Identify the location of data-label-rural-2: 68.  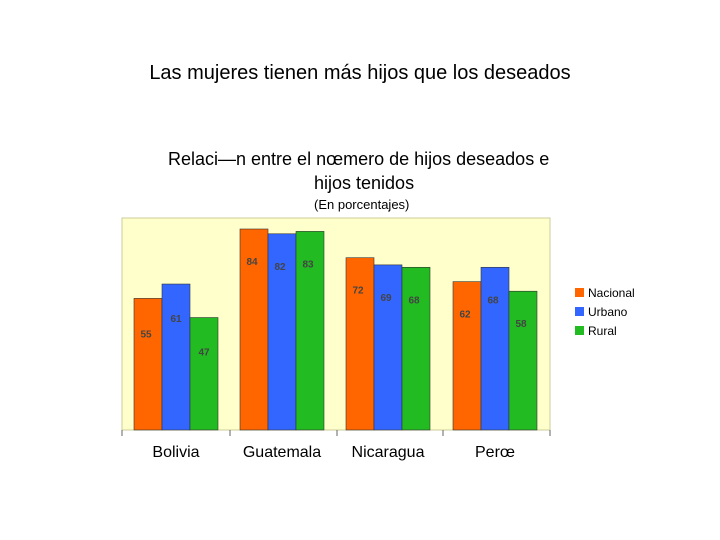
(414, 300).